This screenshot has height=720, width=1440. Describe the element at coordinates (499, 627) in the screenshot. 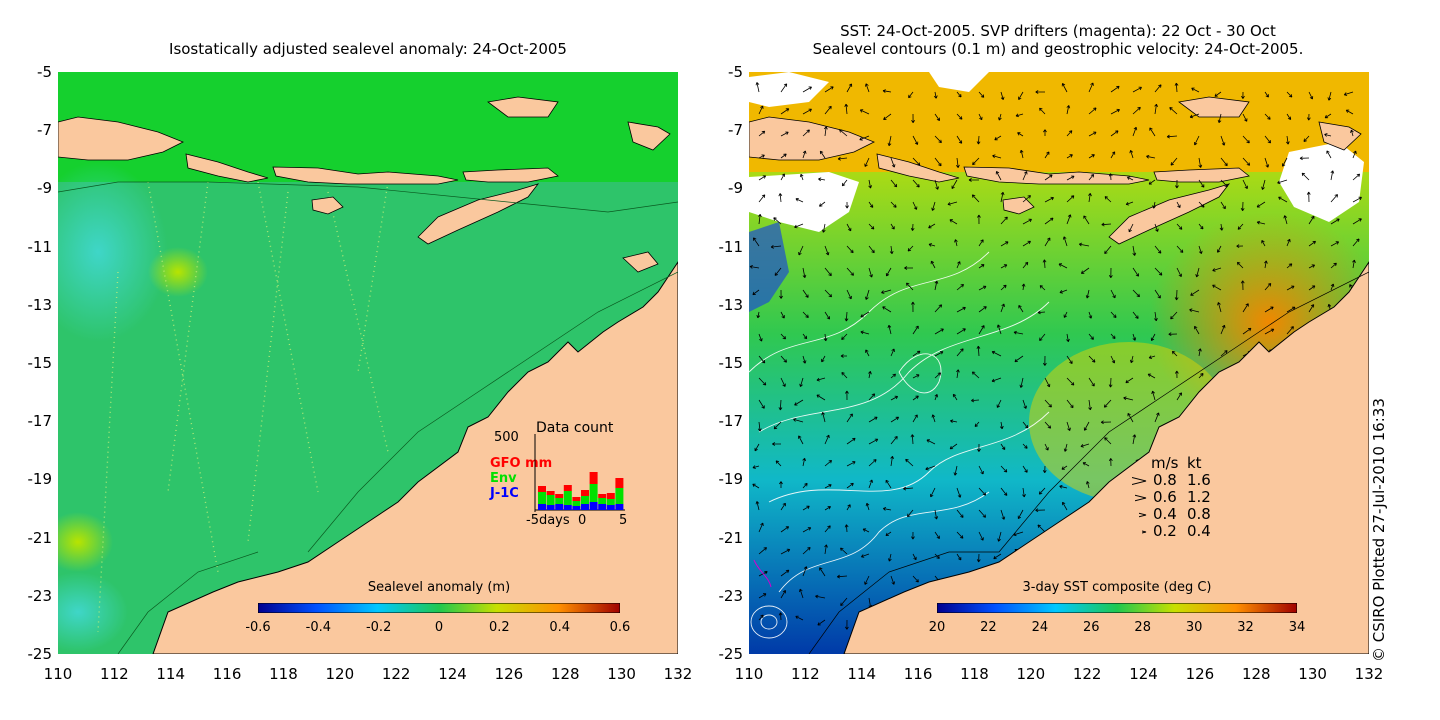

I see `colorbar-tick-label: 0.2` at that location.